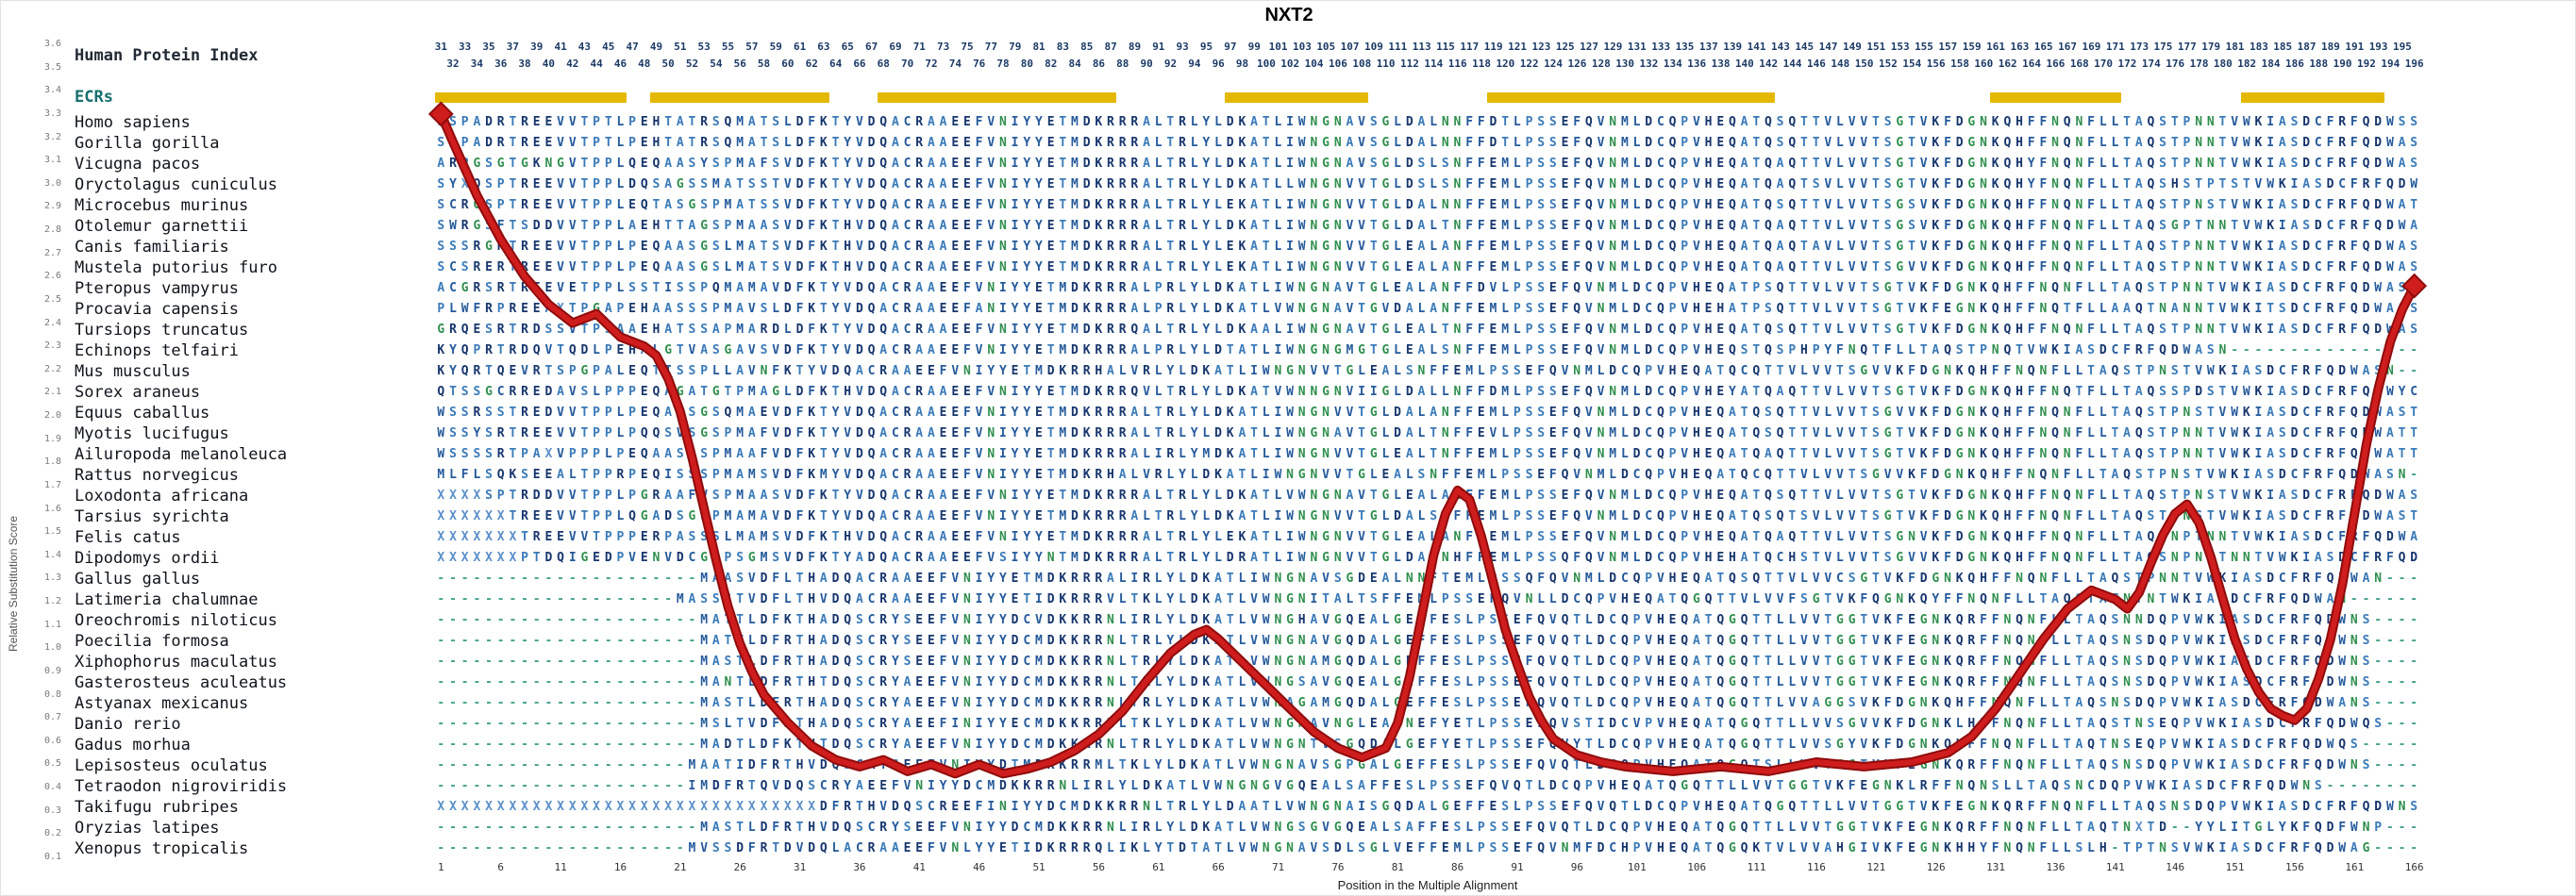  What do you see at coordinates (1361, 392) in the screenshot?
I see `residue: I` at bounding box center [1361, 392].